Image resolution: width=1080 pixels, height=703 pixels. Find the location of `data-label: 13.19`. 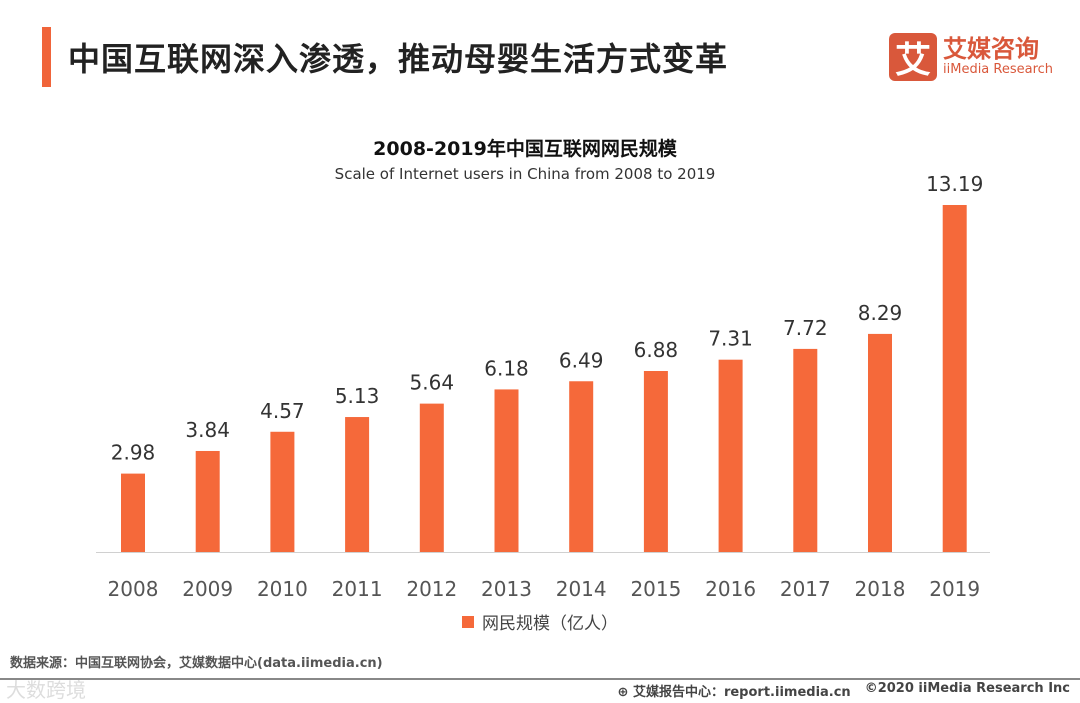

data-label: 13.19 is located at coordinates (954, 184).